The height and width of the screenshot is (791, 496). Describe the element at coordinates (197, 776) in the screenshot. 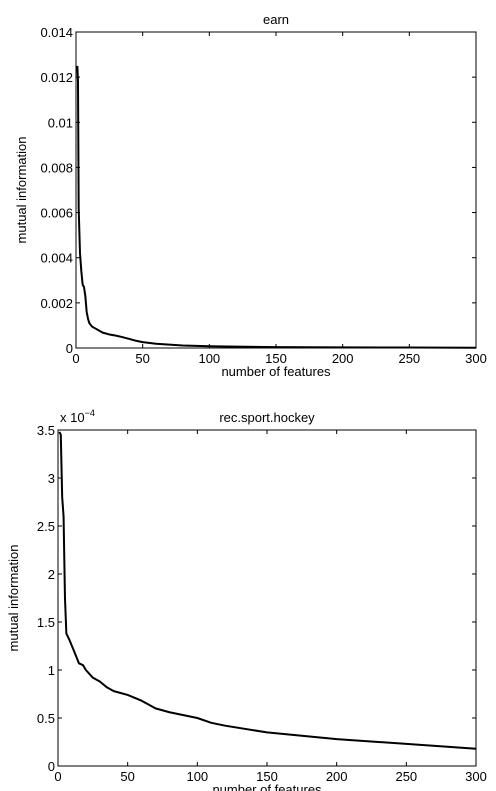

I see `chart-2-x-tick-label: 100` at that location.